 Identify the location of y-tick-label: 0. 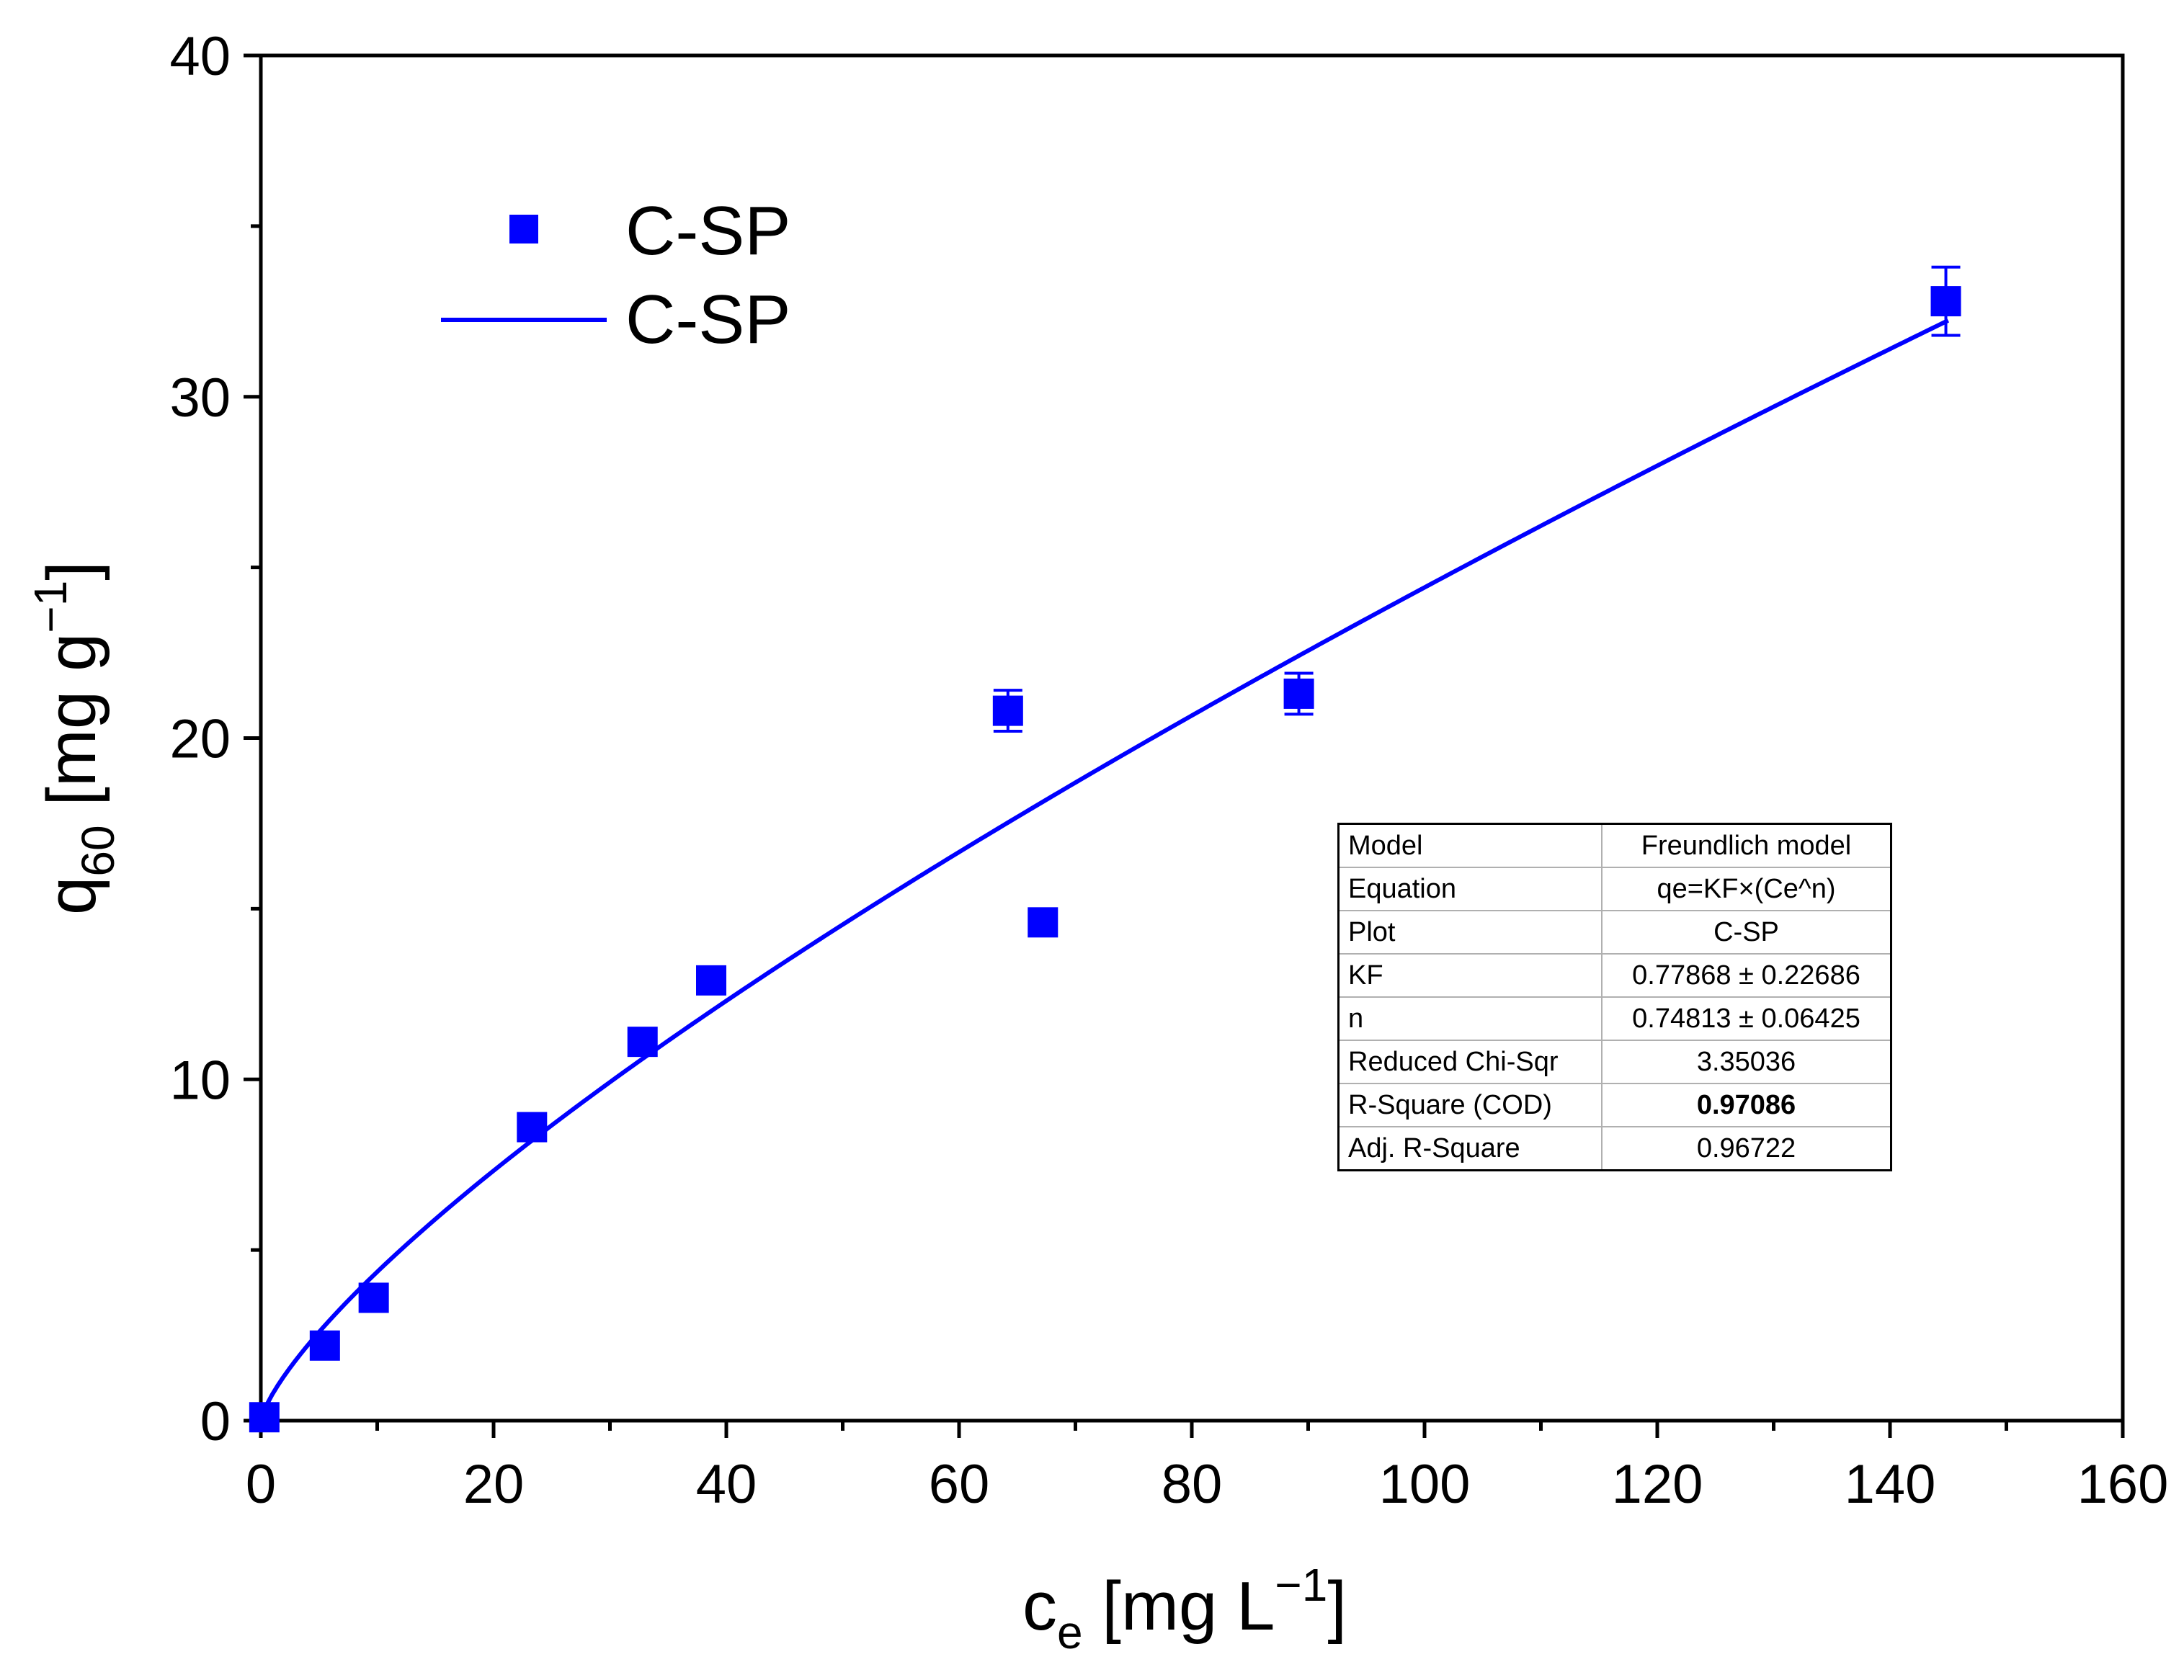
(215, 1421).